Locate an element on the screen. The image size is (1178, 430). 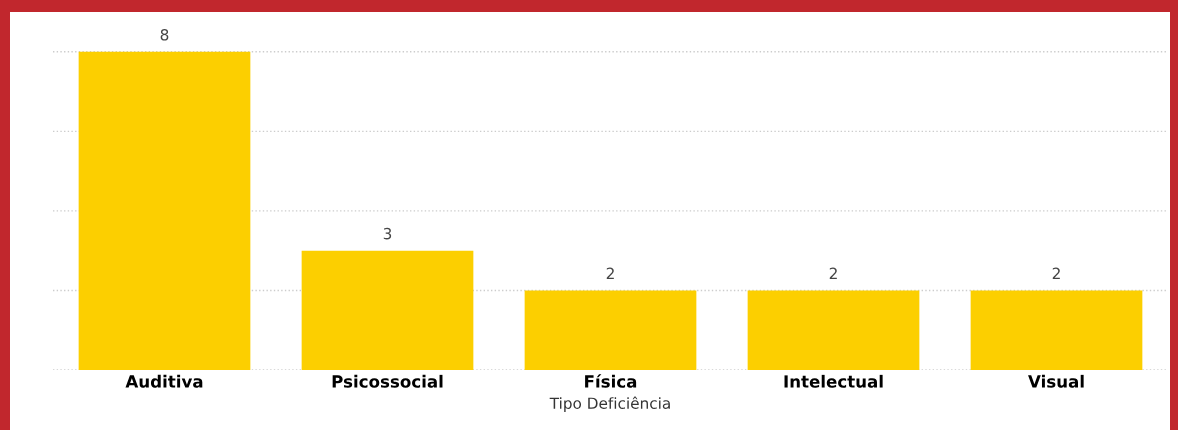
x-tick-label: Física is located at coordinates (611, 381).